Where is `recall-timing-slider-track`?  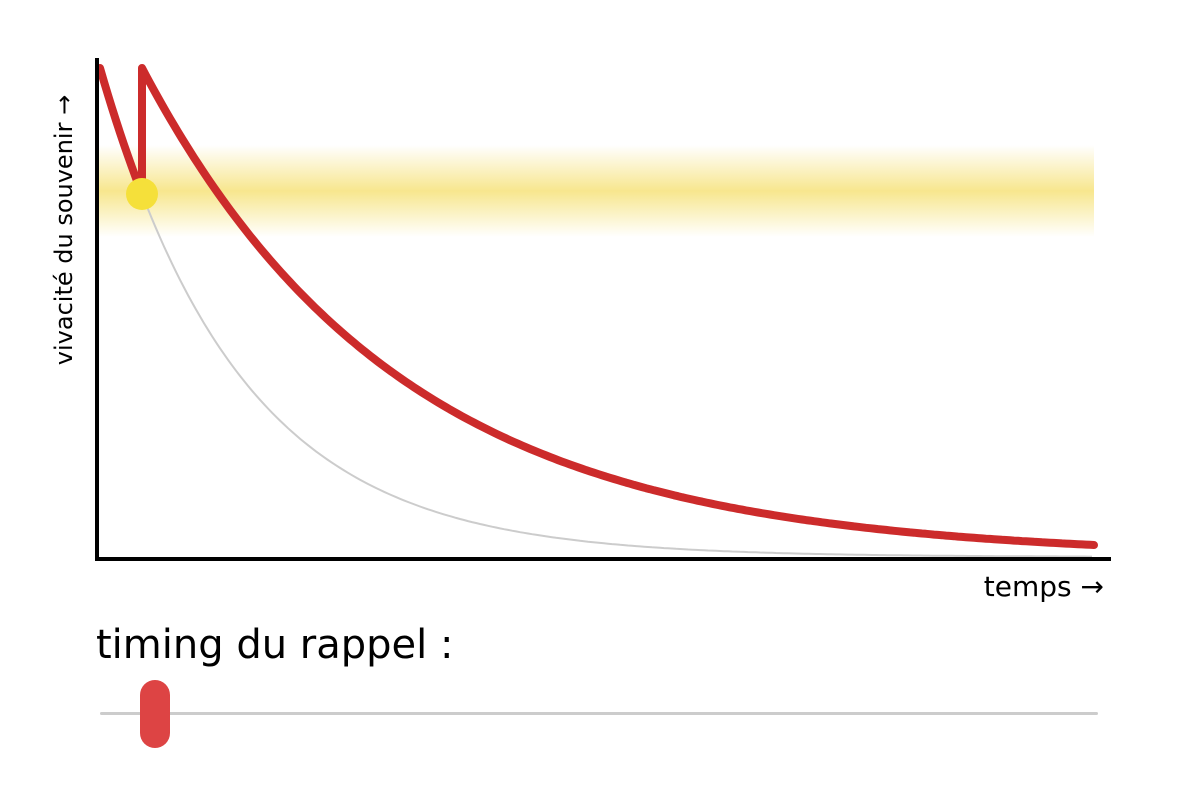 recall-timing-slider-track is located at coordinates (599, 713).